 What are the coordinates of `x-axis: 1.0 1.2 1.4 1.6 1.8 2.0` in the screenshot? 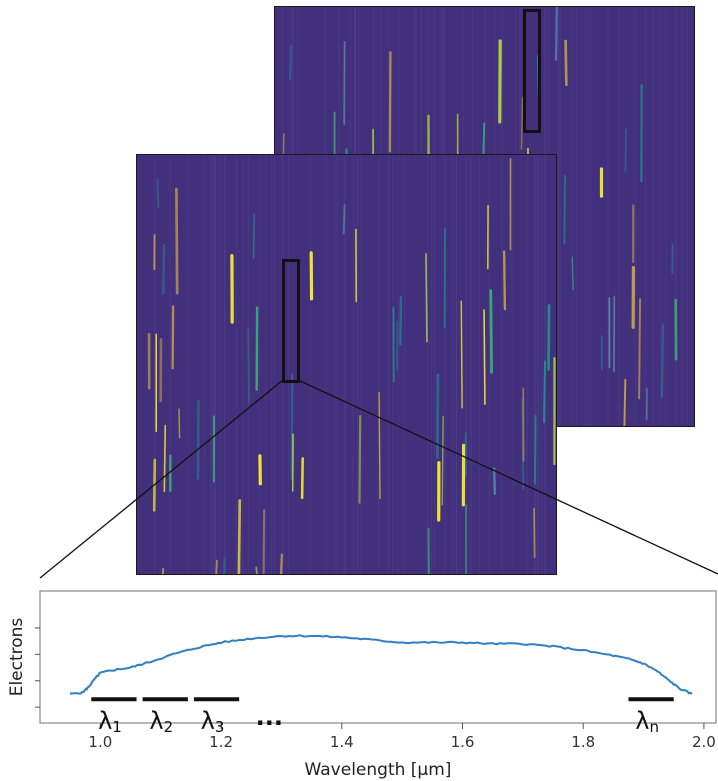 It's located at (402, 737).